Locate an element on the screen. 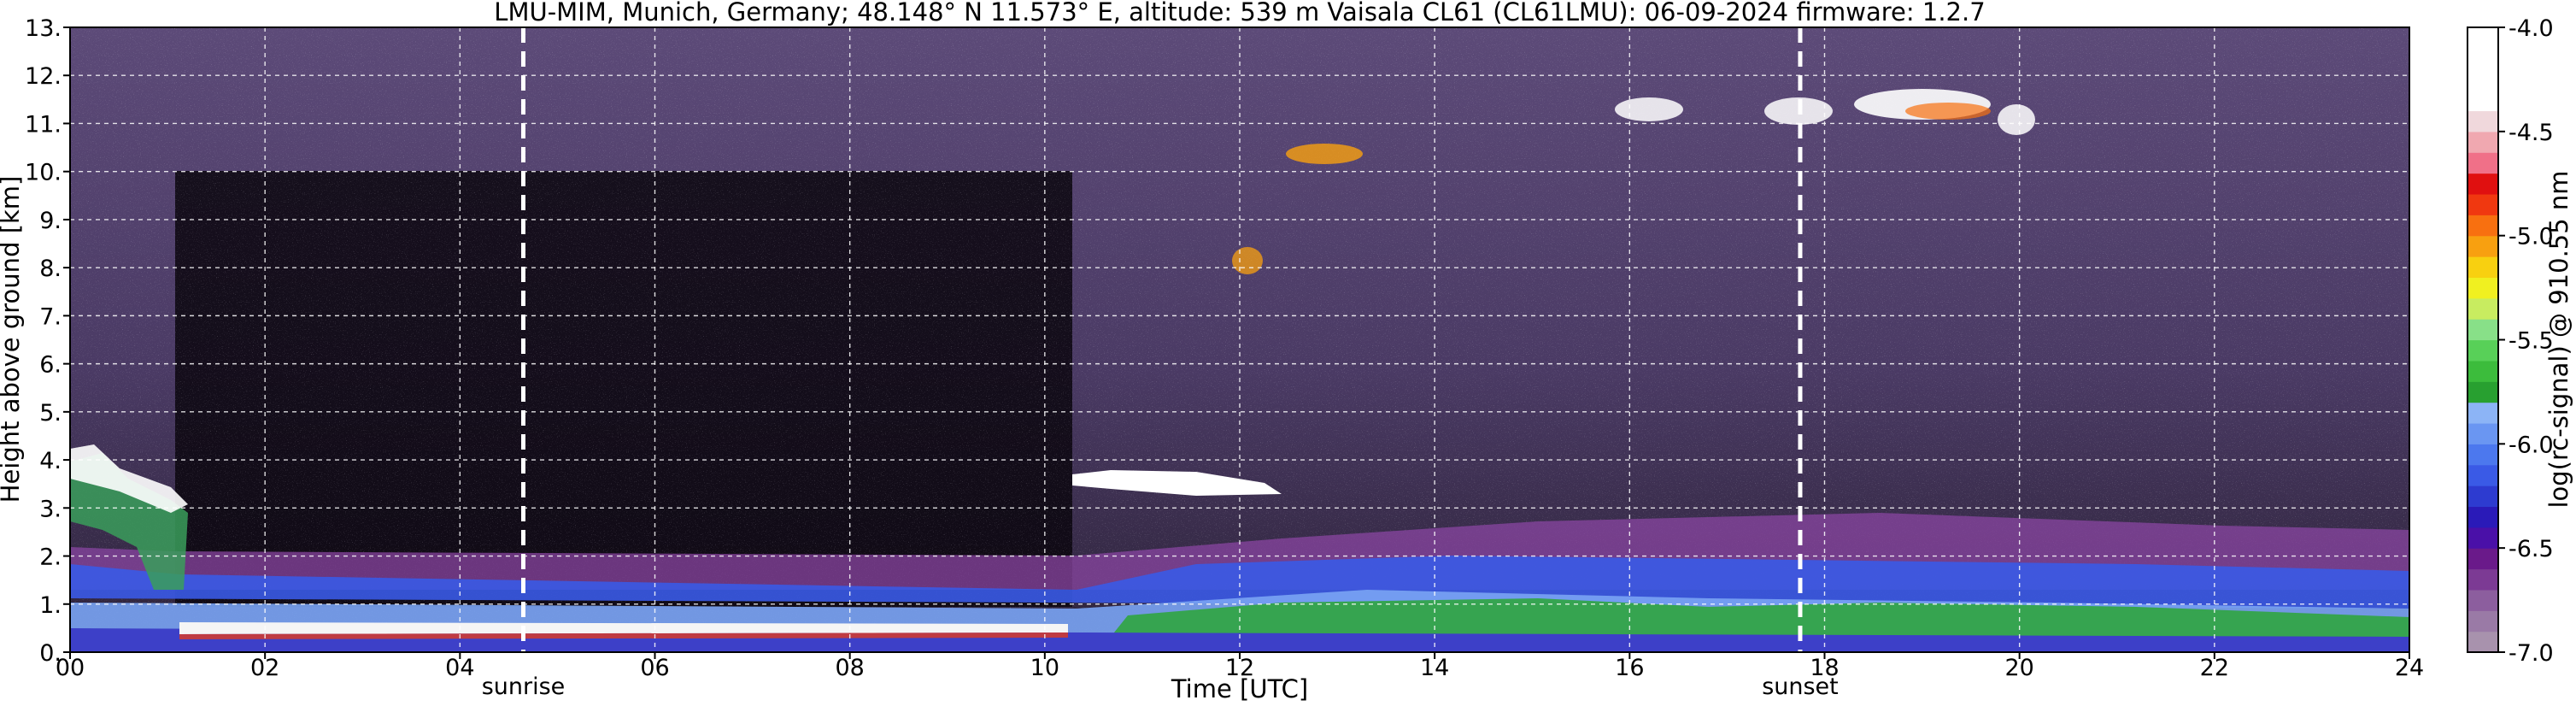 The height and width of the screenshot is (706, 2576). night-stable-layer is located at coordinates (623, 628).